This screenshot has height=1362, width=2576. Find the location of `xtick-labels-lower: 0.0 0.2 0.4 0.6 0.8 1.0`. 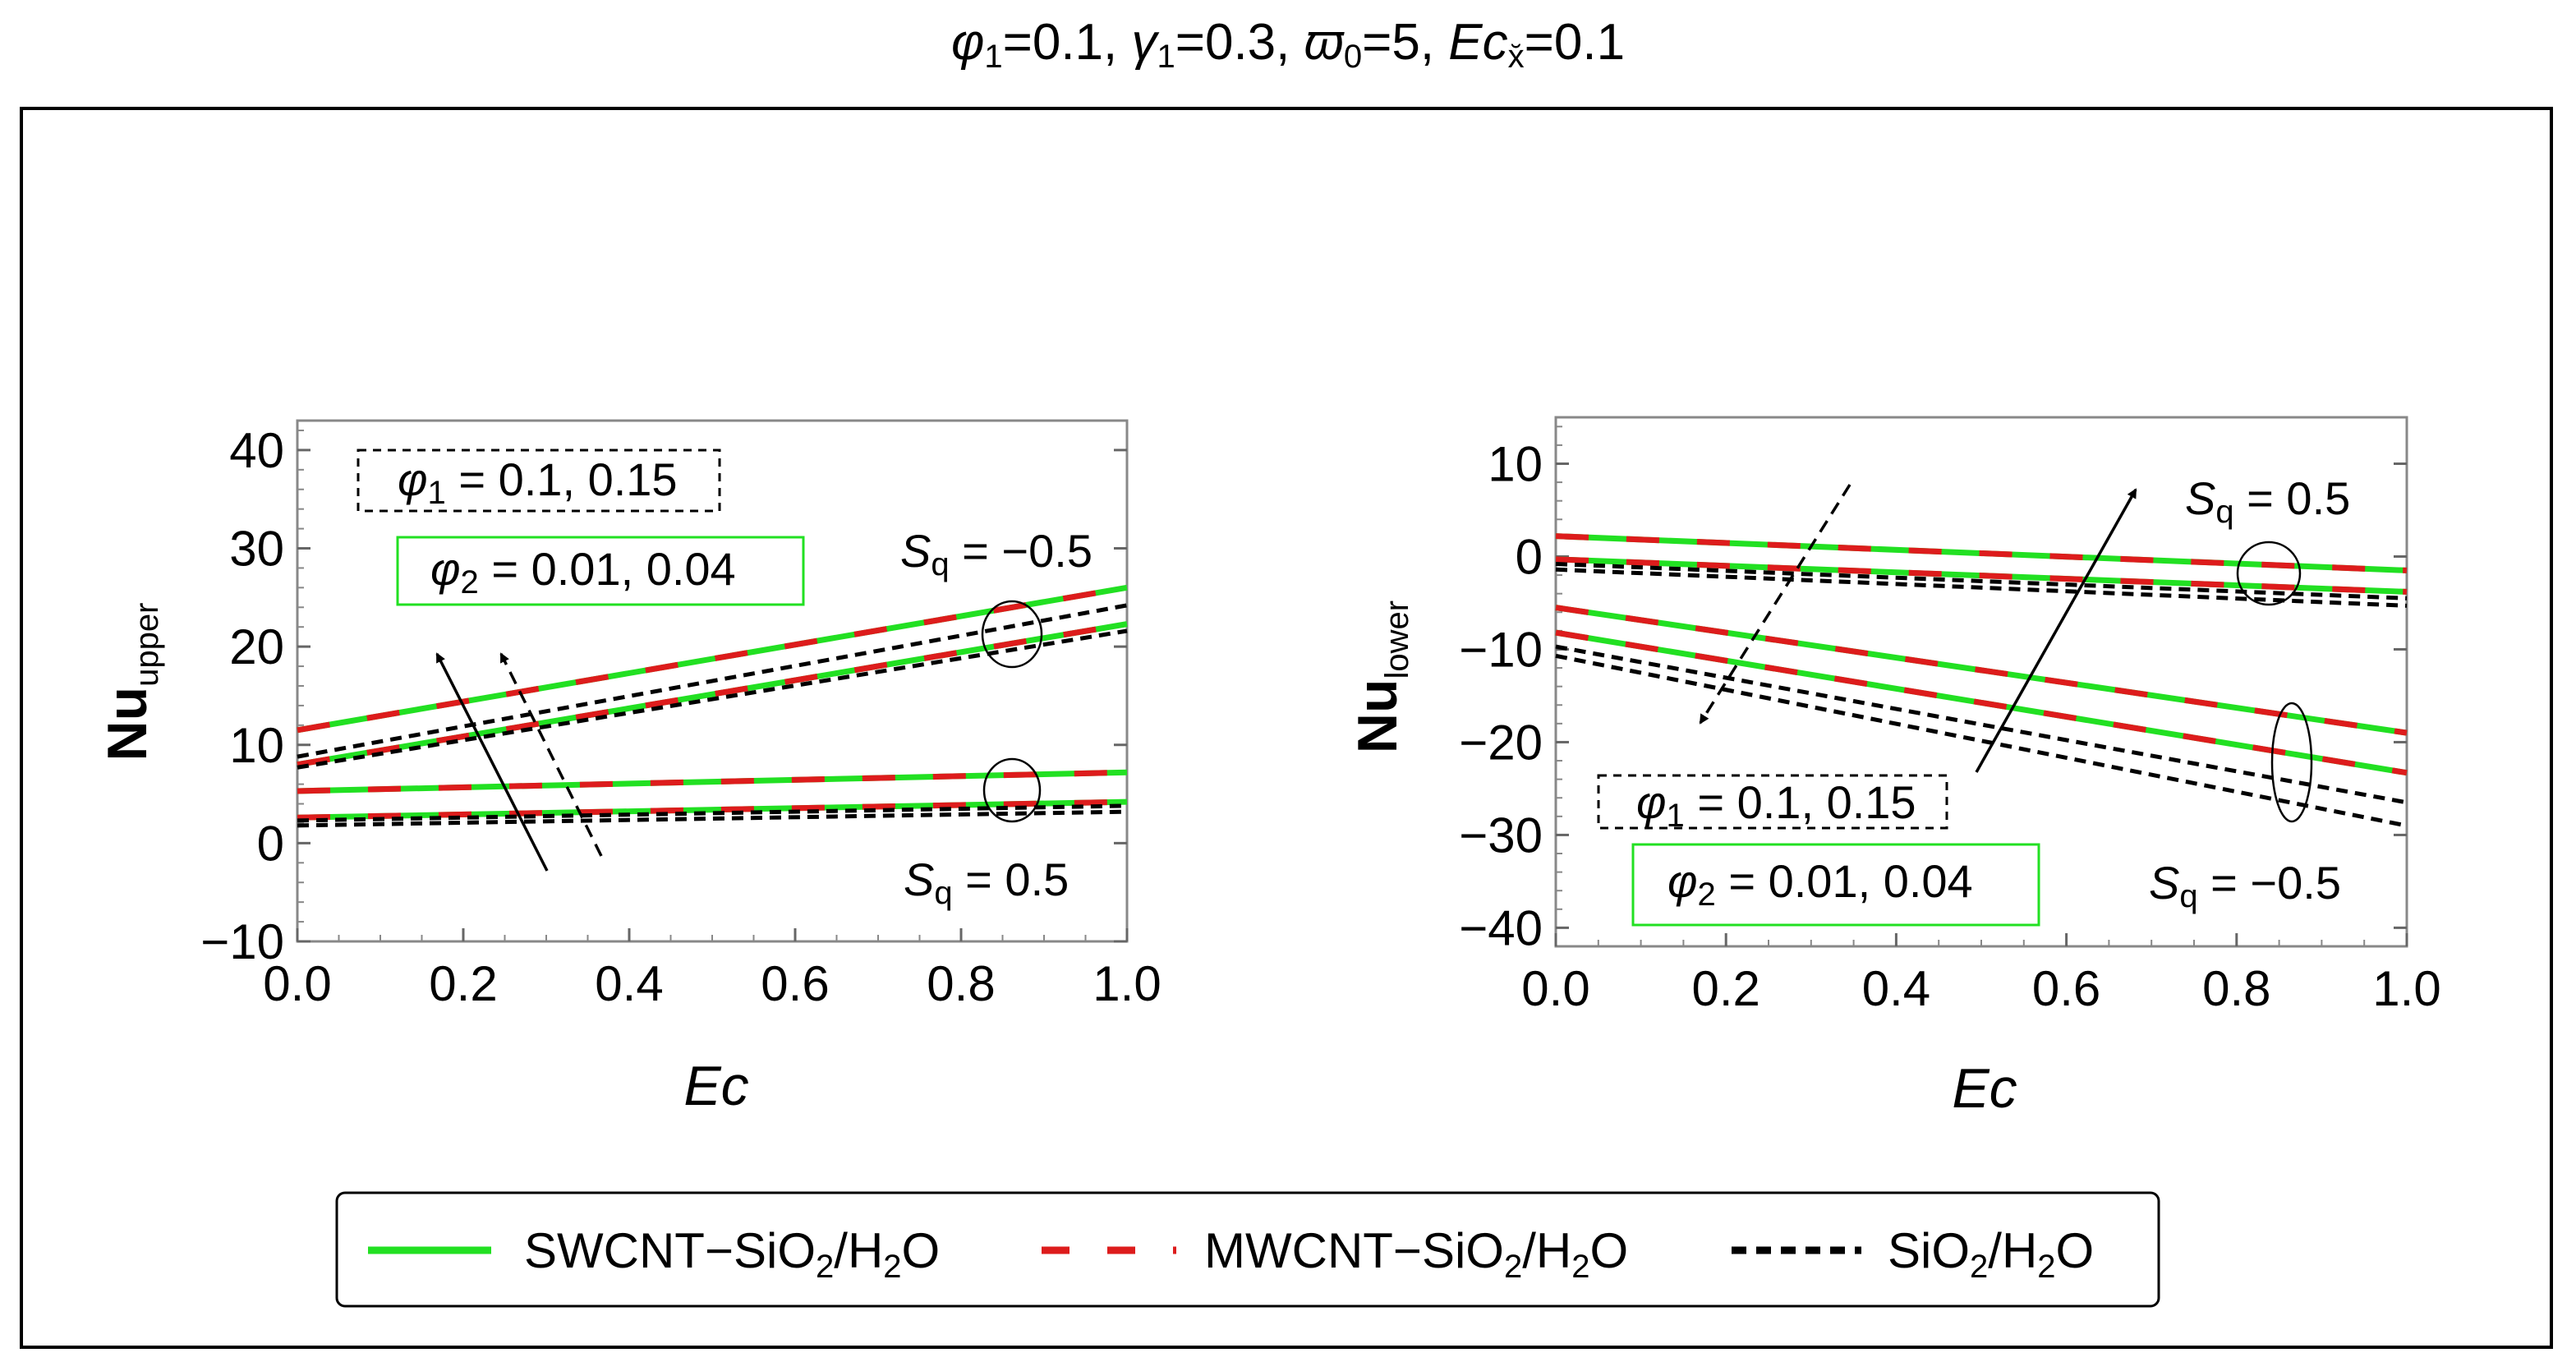

xtick-labels-lower: 0.0 0.2 0.4 0.6 0.8 1.0 is located at coordinates (1980, 988).